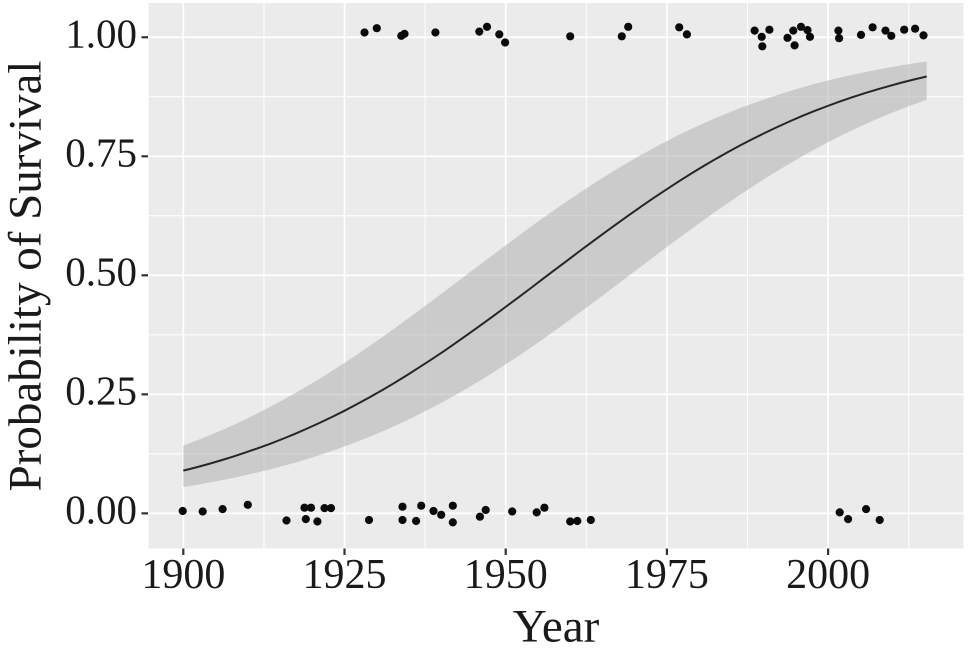 Image resolution: width=968 pixels, height=652 pixels. I want to click on y-axis-title: Probability of Survival, so click(26, 276).